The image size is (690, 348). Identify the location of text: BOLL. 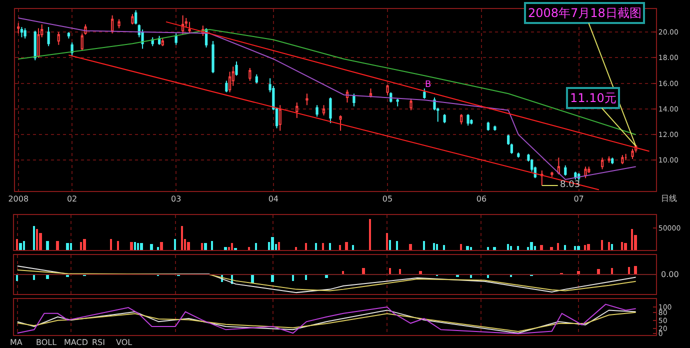
(47, 342).